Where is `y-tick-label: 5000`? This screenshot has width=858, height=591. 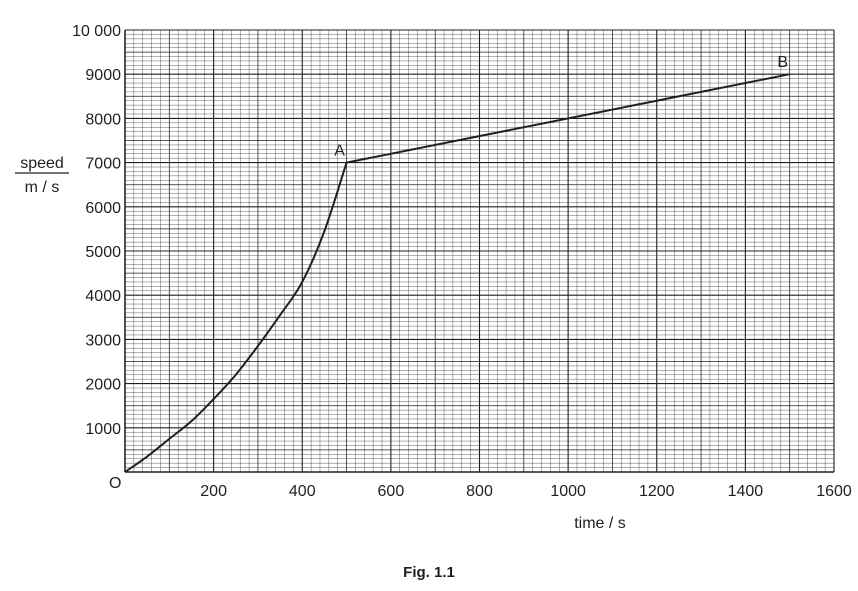 y-tick-label: 5000 is located at coordinates (103, 252).